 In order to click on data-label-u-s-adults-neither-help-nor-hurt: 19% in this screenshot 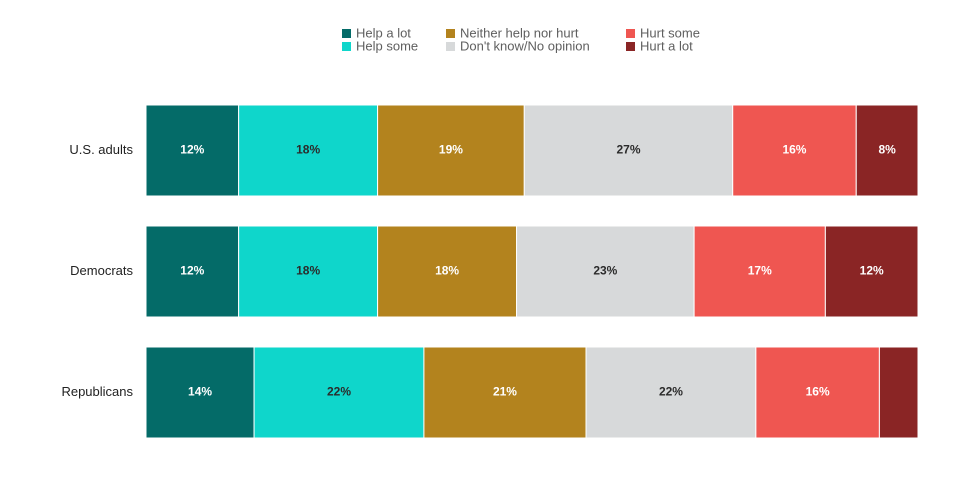, I will do `click(451, 150)`.